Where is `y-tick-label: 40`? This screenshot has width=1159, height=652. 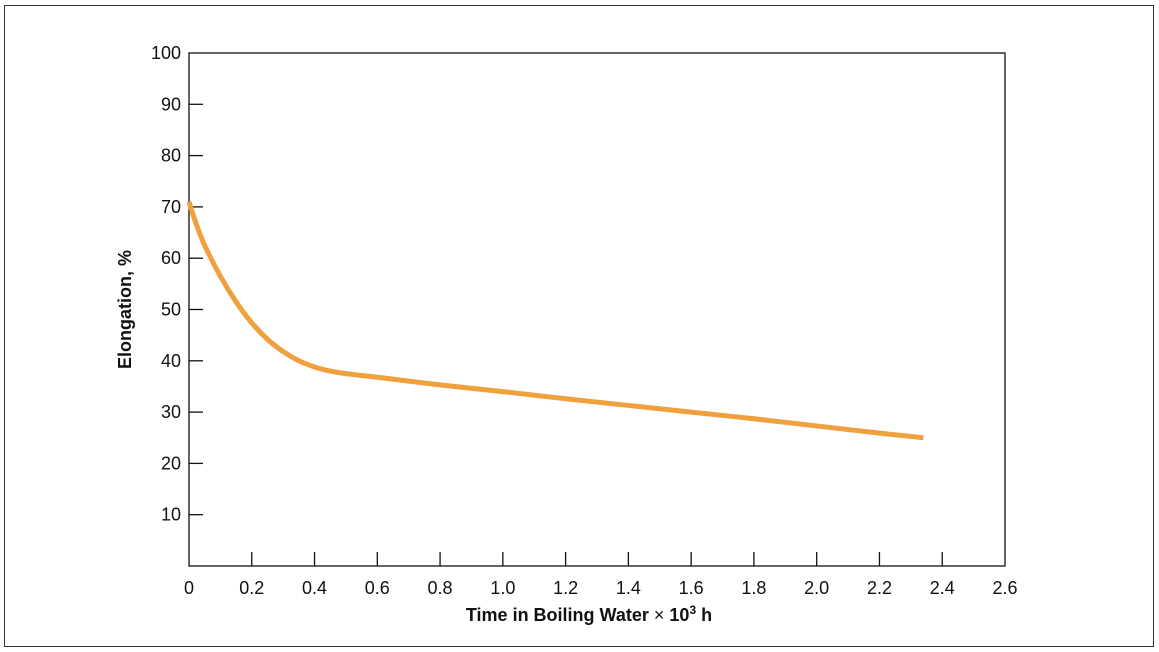 y-tick-label: 40 is located at coordinates (171, 361).